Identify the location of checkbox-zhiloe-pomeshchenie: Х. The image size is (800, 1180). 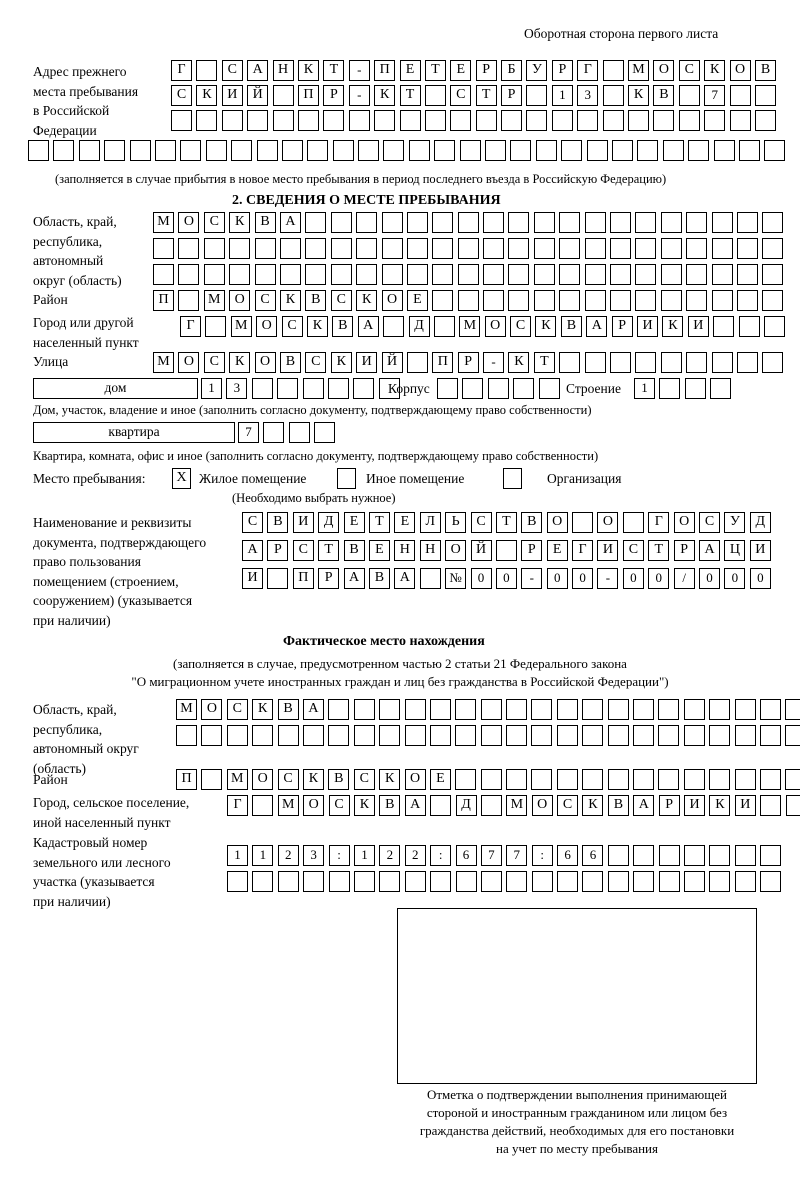
(181, 478).